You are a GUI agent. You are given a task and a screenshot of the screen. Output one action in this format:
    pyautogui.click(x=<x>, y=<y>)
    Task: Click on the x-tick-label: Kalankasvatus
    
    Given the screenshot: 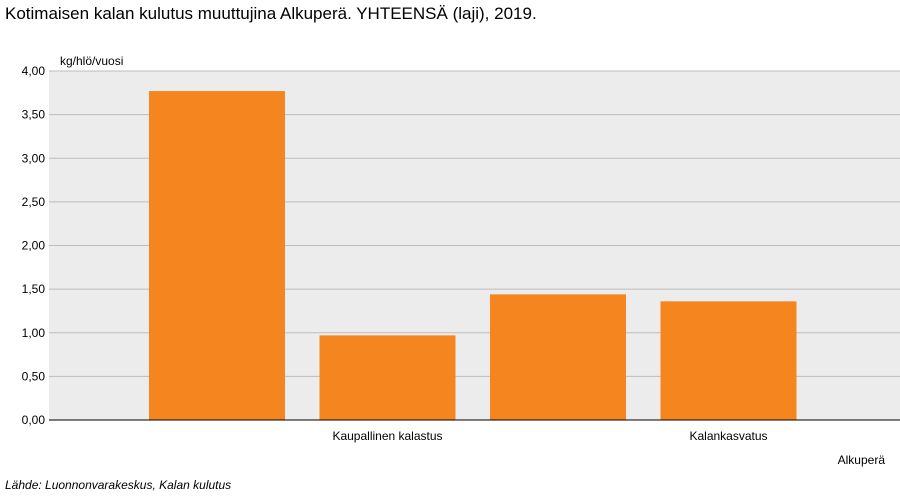 What is the action you would take?
    pyautogui.click(x=728, y=436)
    